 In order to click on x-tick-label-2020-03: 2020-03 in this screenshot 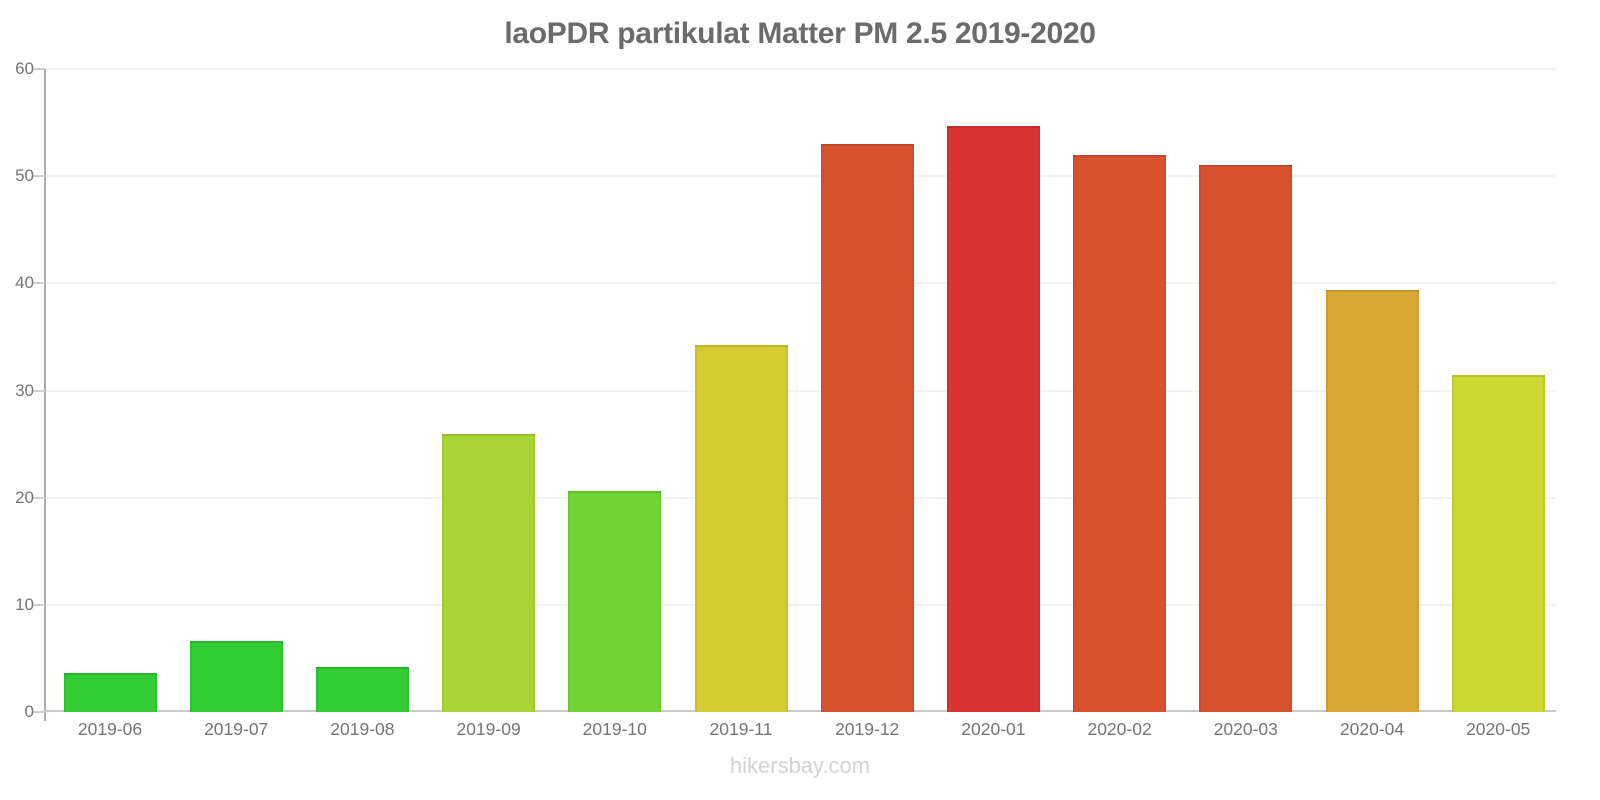, I will do `click(1245, 729)`.